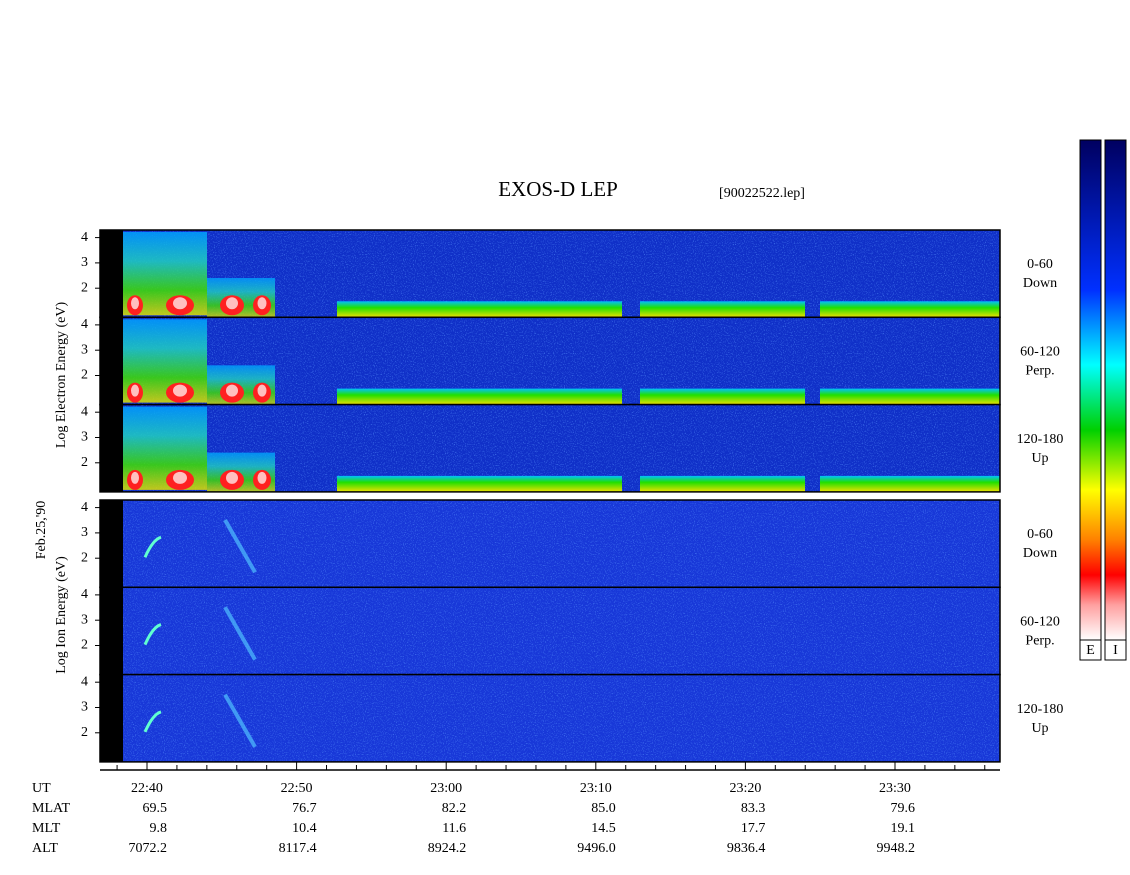 Image resolution: width=1130 pixels, height=875 pixels. What do you see at coordinates (447, 848) in the screenshot?
I see `ephemeris-value: 8924.2` at bounding box center [447, 848].